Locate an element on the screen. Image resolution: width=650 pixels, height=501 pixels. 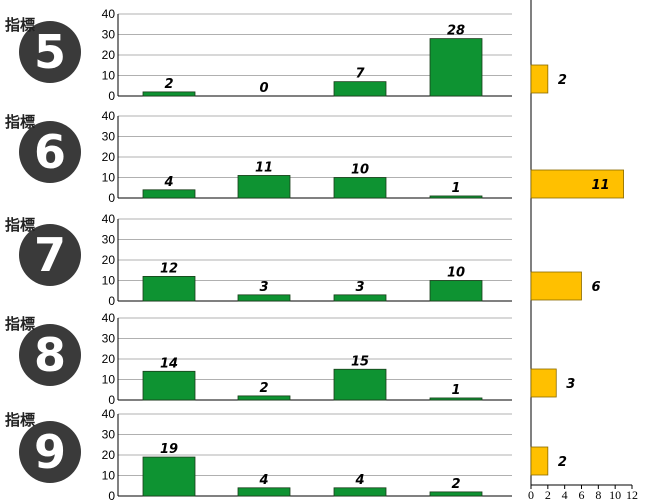
indicator-panel-8: 8指標 0 10 20 30 40 14 2 15 1 is located at coordinates (258, 359).